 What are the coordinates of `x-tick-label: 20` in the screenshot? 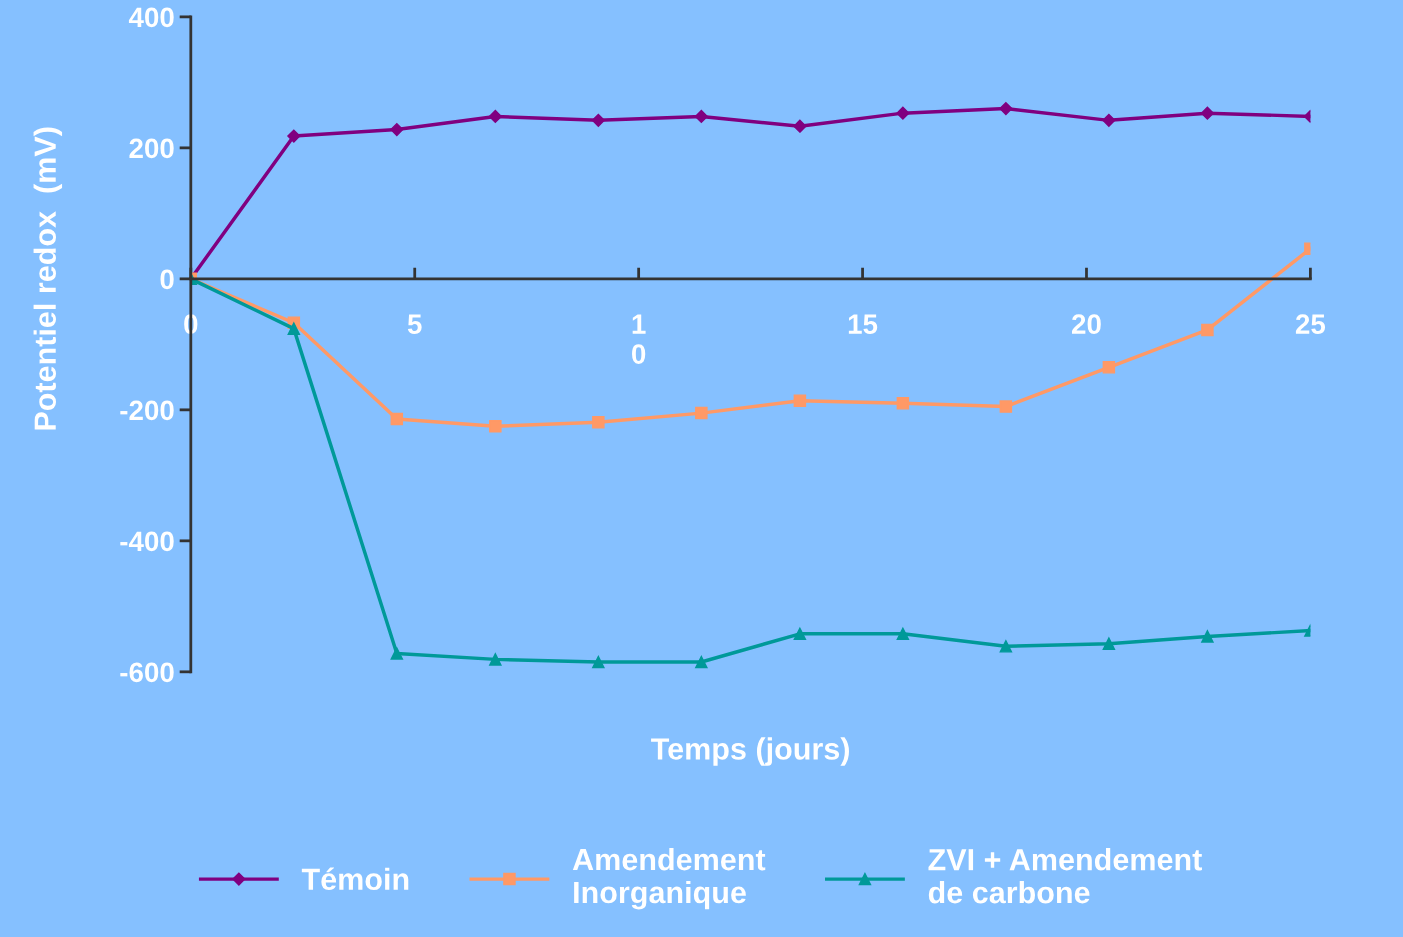 It's located at (1086, 324).